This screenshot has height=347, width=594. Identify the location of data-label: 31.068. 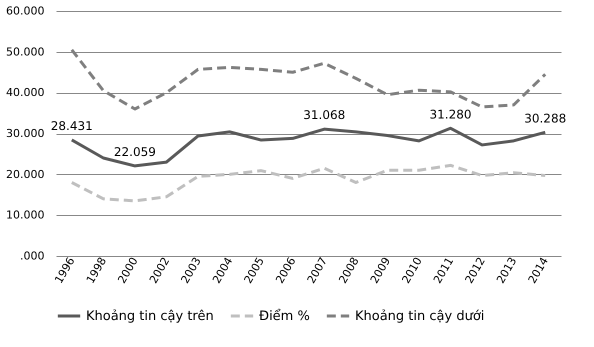
(324, 115).